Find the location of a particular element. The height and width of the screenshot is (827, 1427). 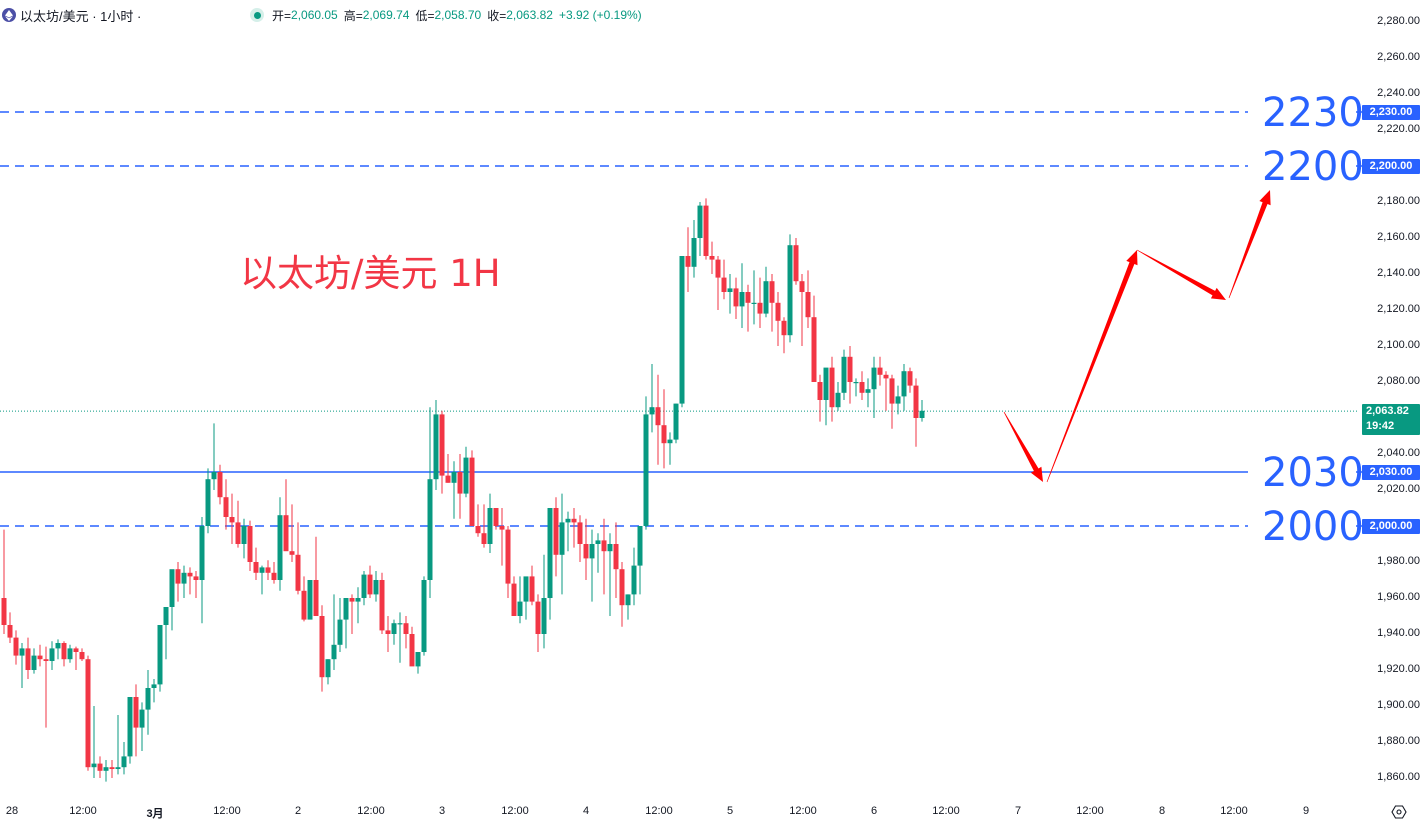

time-tick-label: 8 is located at coordinates (1162, 811).